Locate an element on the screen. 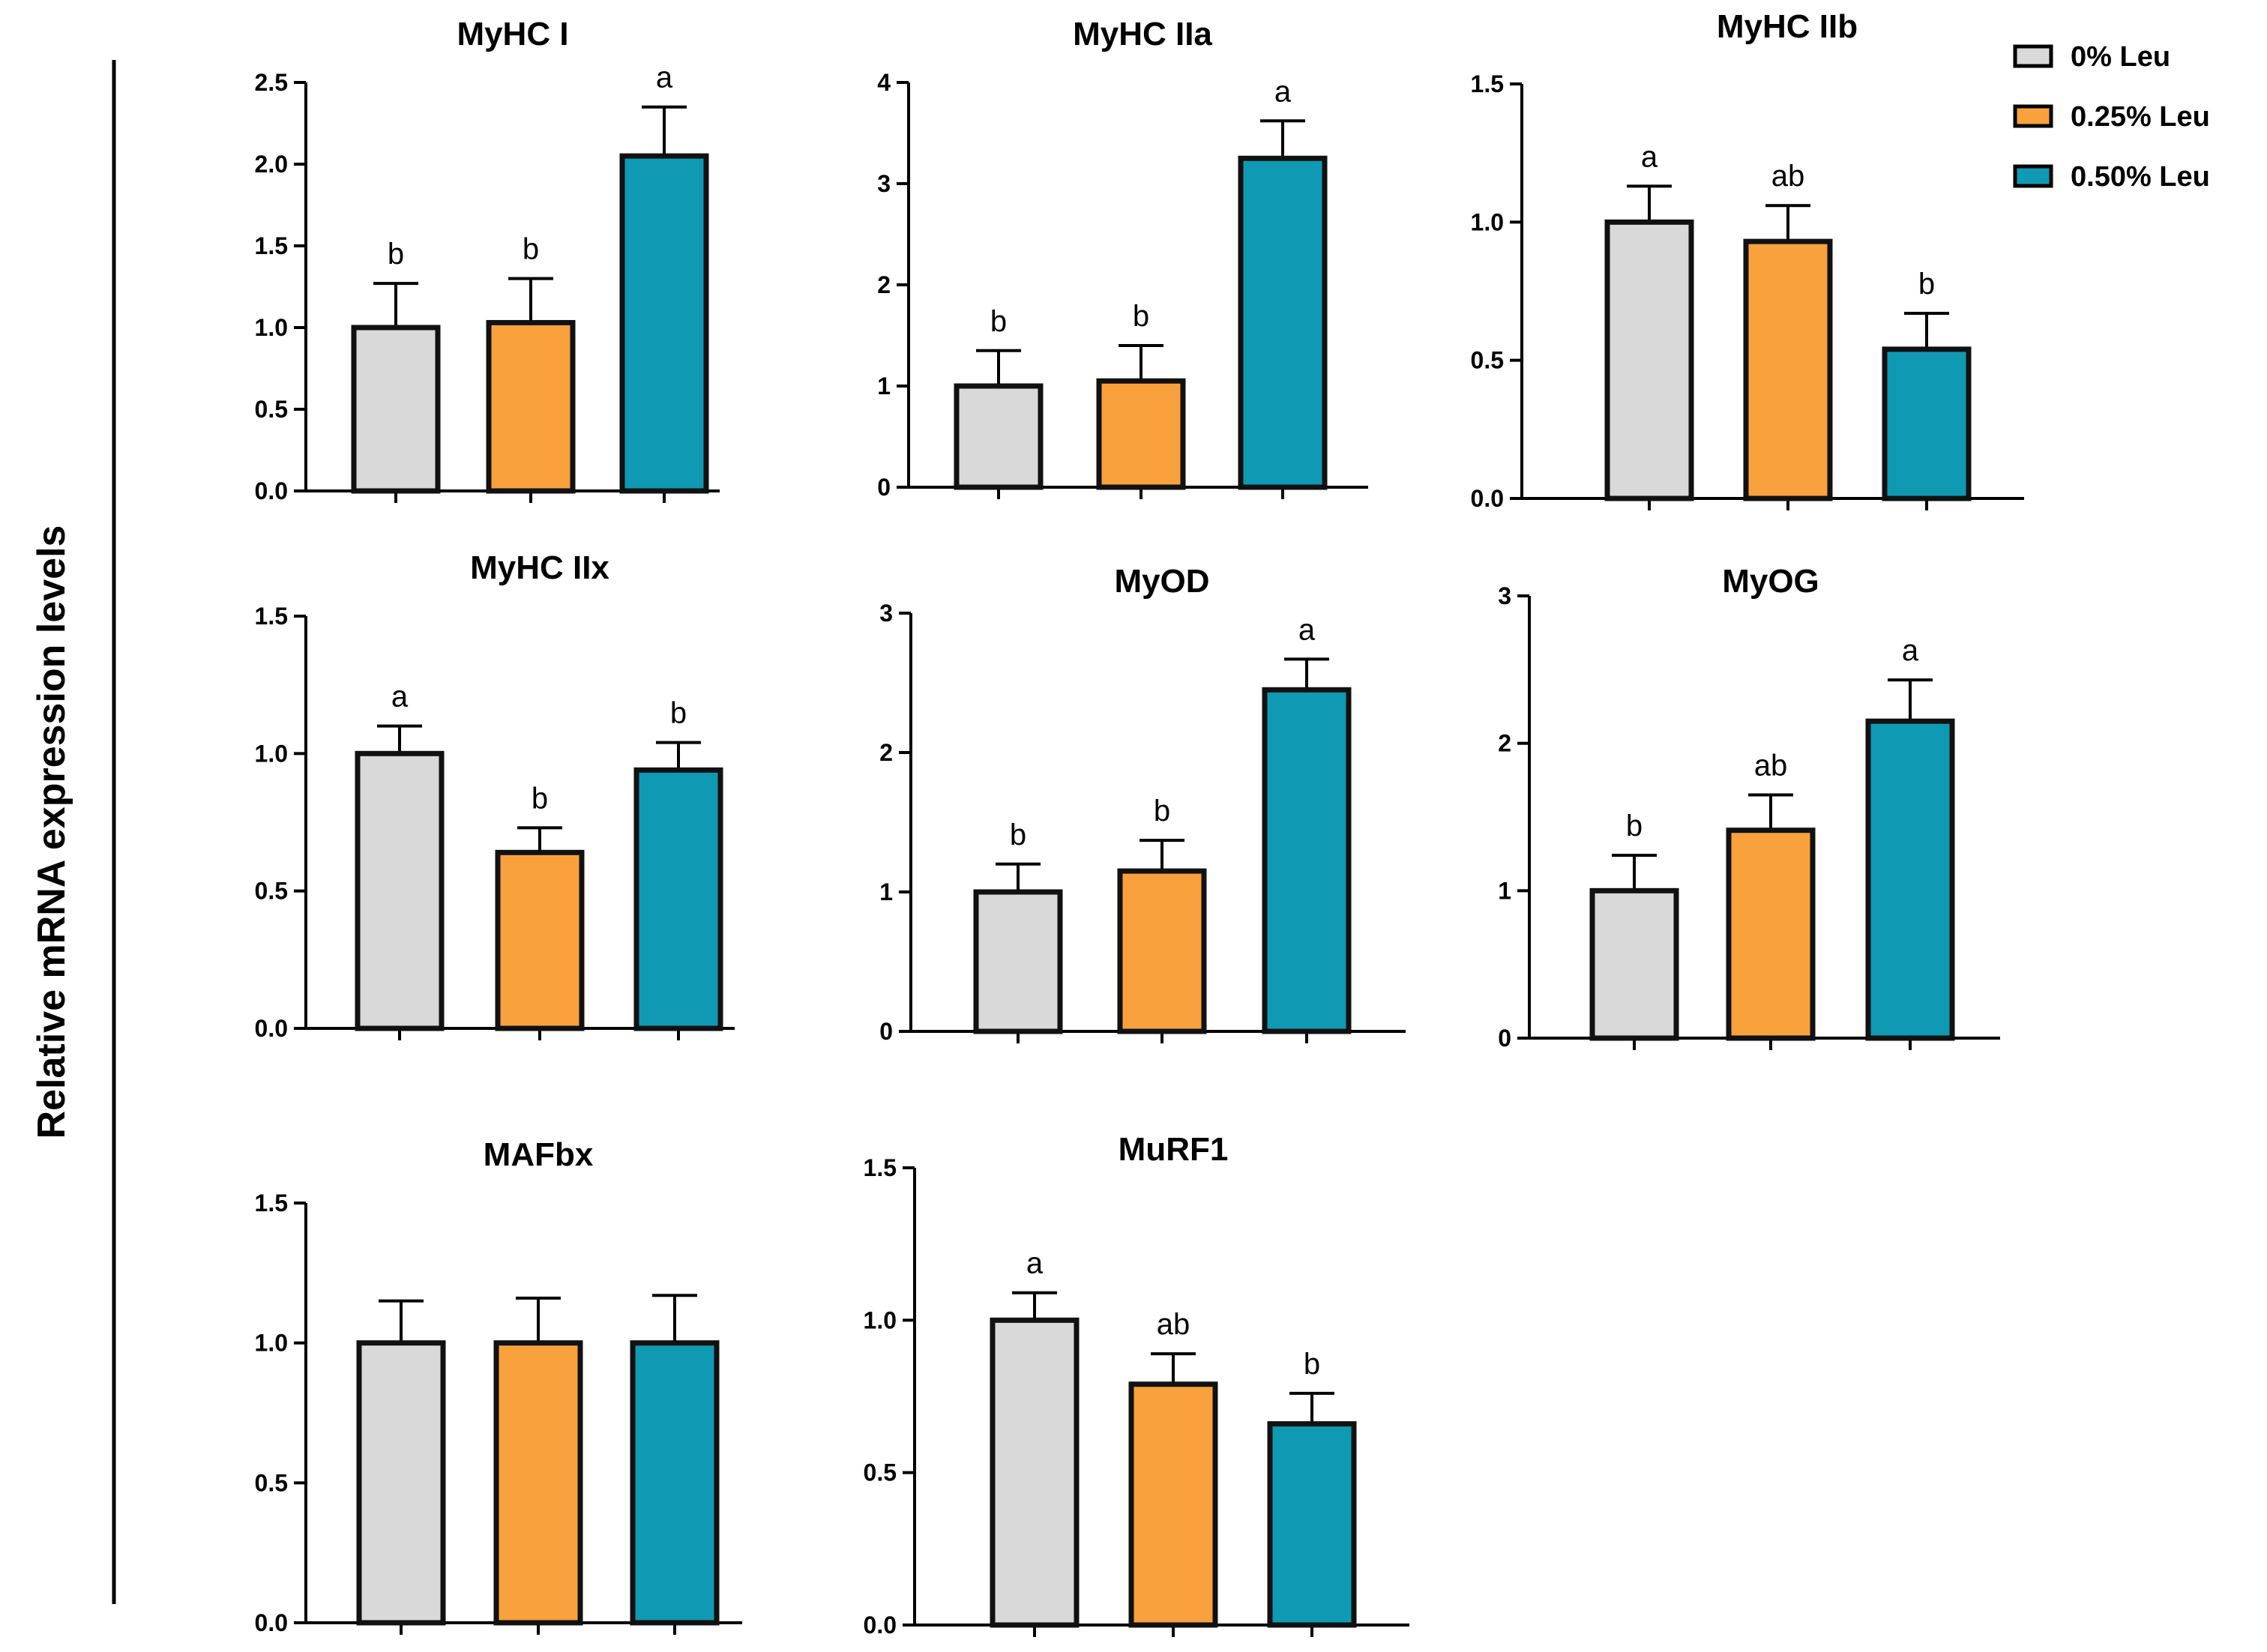 The height and width of the screenshot is (1652, 2267). legend-label-0pct: 0% Leu is located at coordinates (2120, 57).